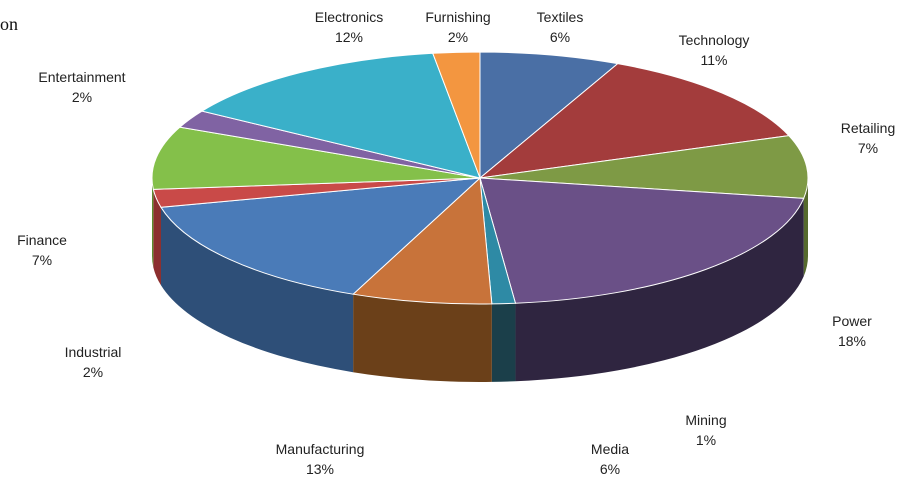  I want to click on chart-title-fragment: on, so click(9, 24).